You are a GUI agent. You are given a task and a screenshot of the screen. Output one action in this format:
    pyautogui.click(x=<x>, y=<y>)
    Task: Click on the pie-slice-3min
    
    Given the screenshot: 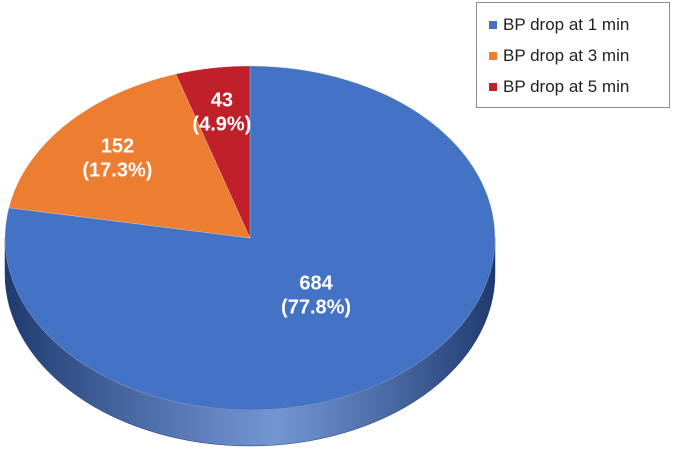 What is the action you would take?
    pyautogui.click(x=129, y=156)
    